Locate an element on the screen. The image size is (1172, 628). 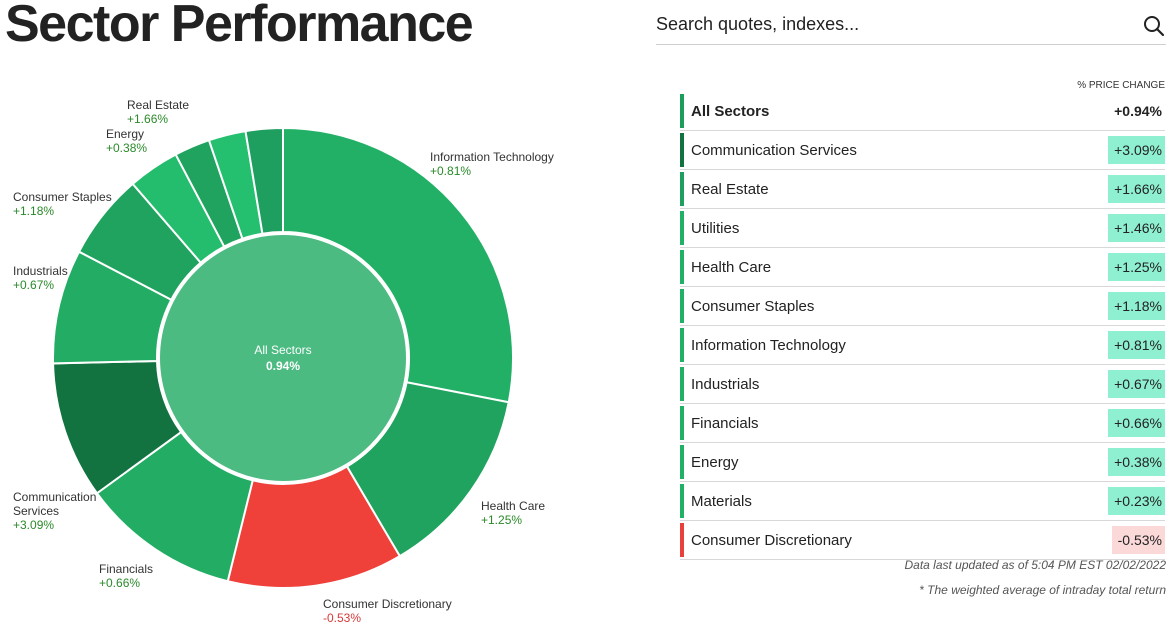
table-row: Industrials +0.67% is located at coordinates (922, 384).